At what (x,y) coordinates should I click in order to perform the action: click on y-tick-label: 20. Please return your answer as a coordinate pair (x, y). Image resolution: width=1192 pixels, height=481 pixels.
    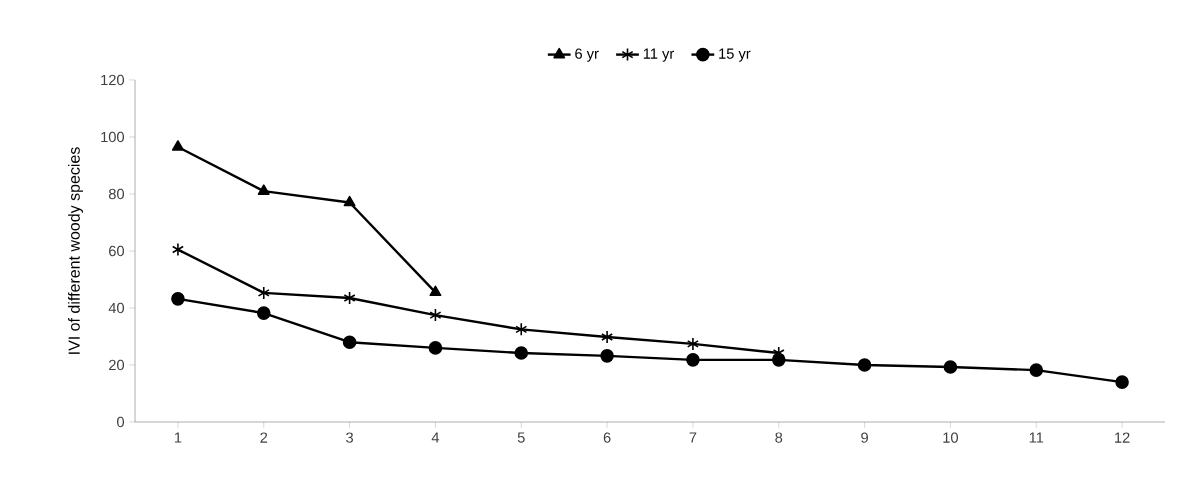
    Looking at the image, I should click on (117, 365).